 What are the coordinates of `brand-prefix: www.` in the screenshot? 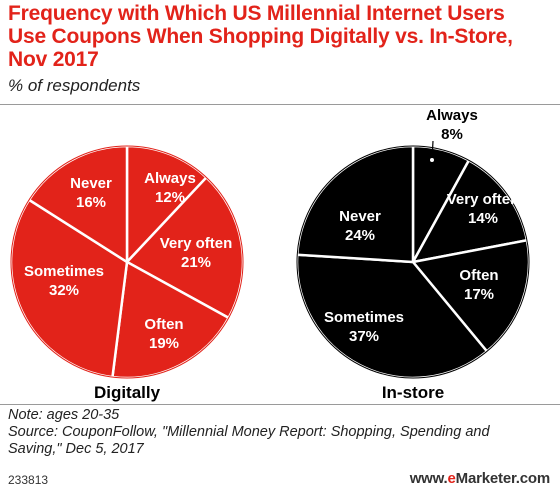 It's located at (428, 478).